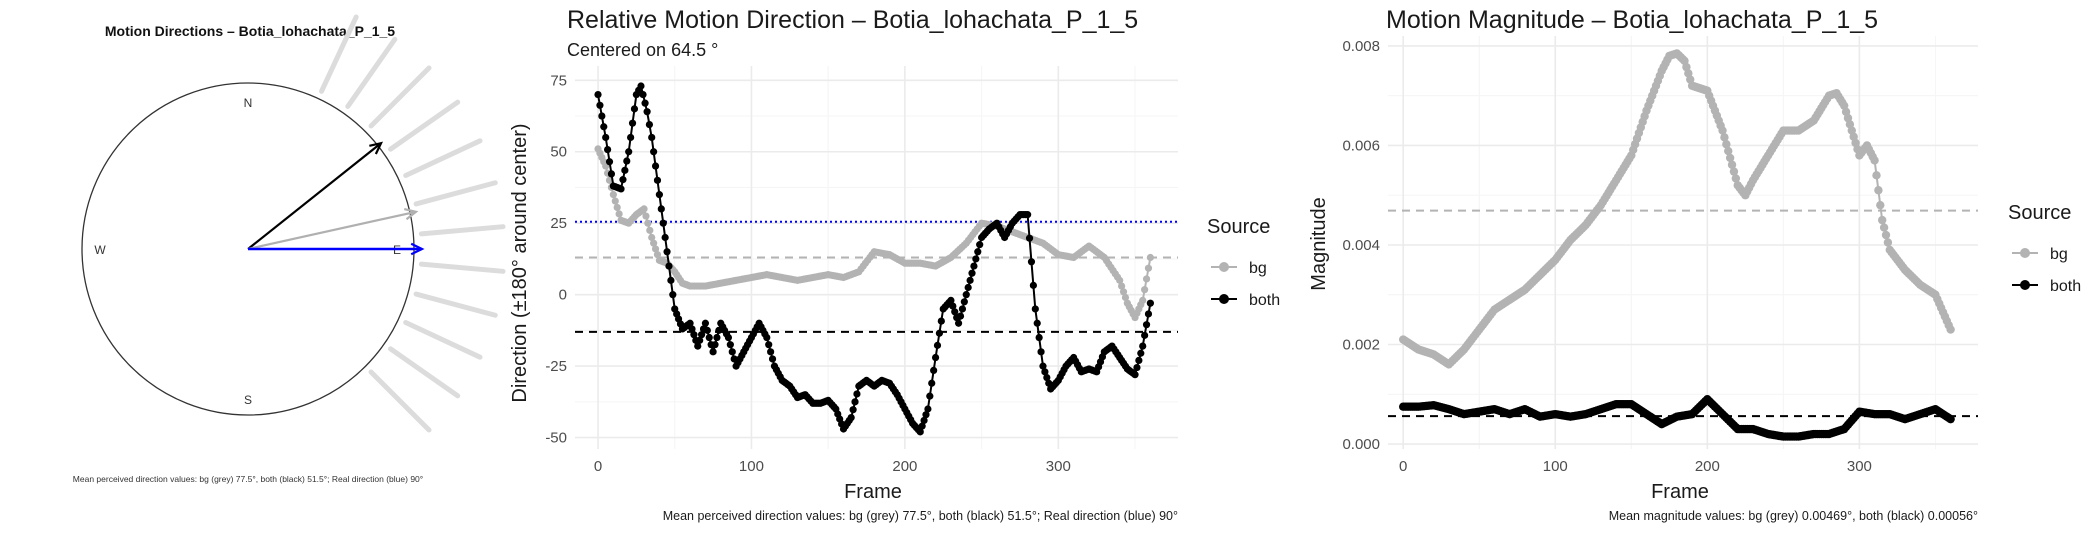 Image resolution: width=2100 pixels, height=533 pixels. Describe the element at coordinates (598, 466) in the screenshot. I see `x-tick-label: 0` at that location.